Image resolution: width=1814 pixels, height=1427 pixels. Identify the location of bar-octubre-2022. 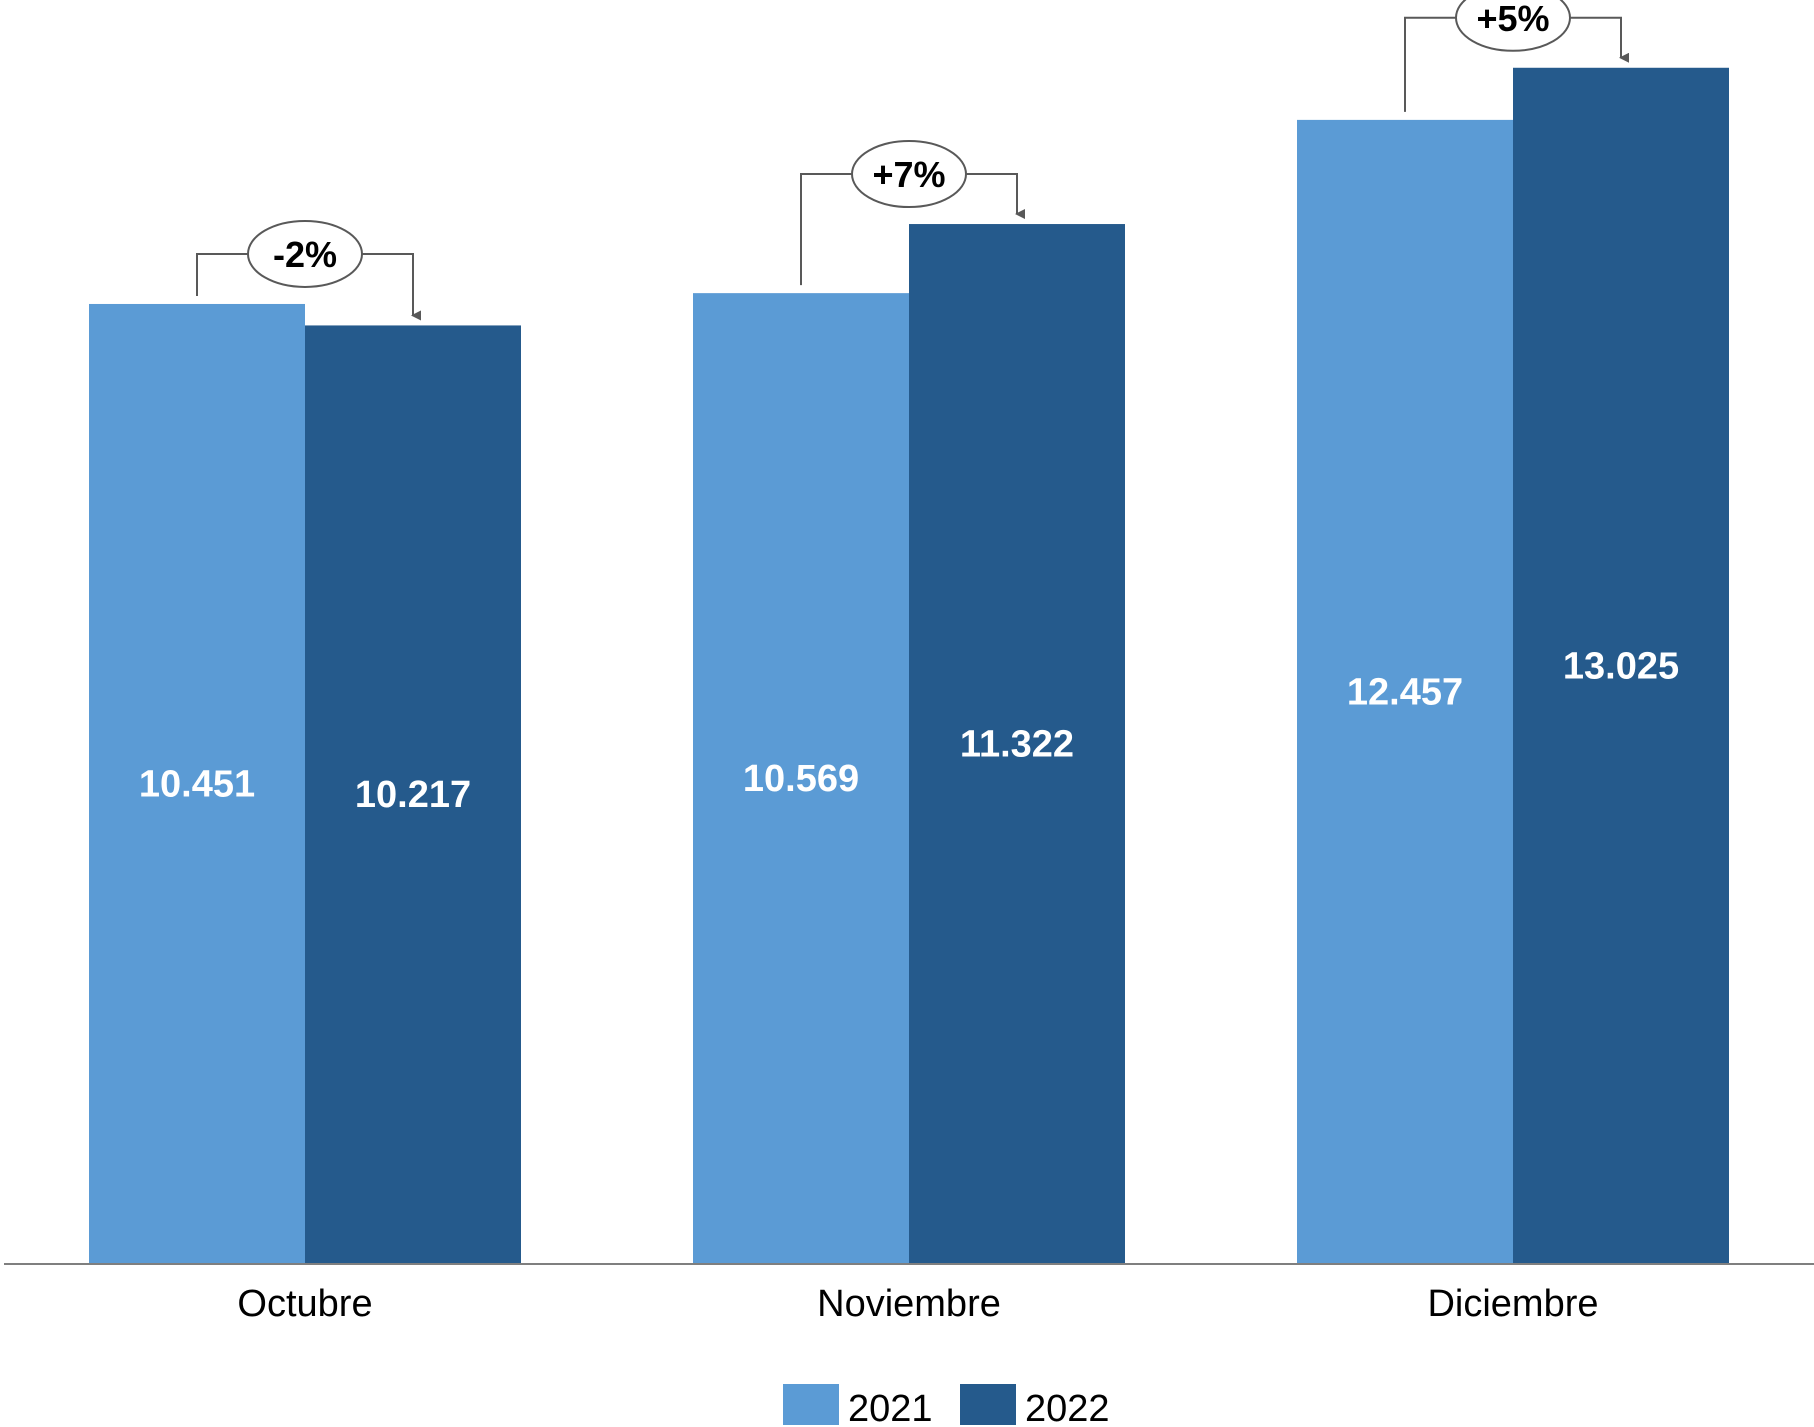
(413, 794).